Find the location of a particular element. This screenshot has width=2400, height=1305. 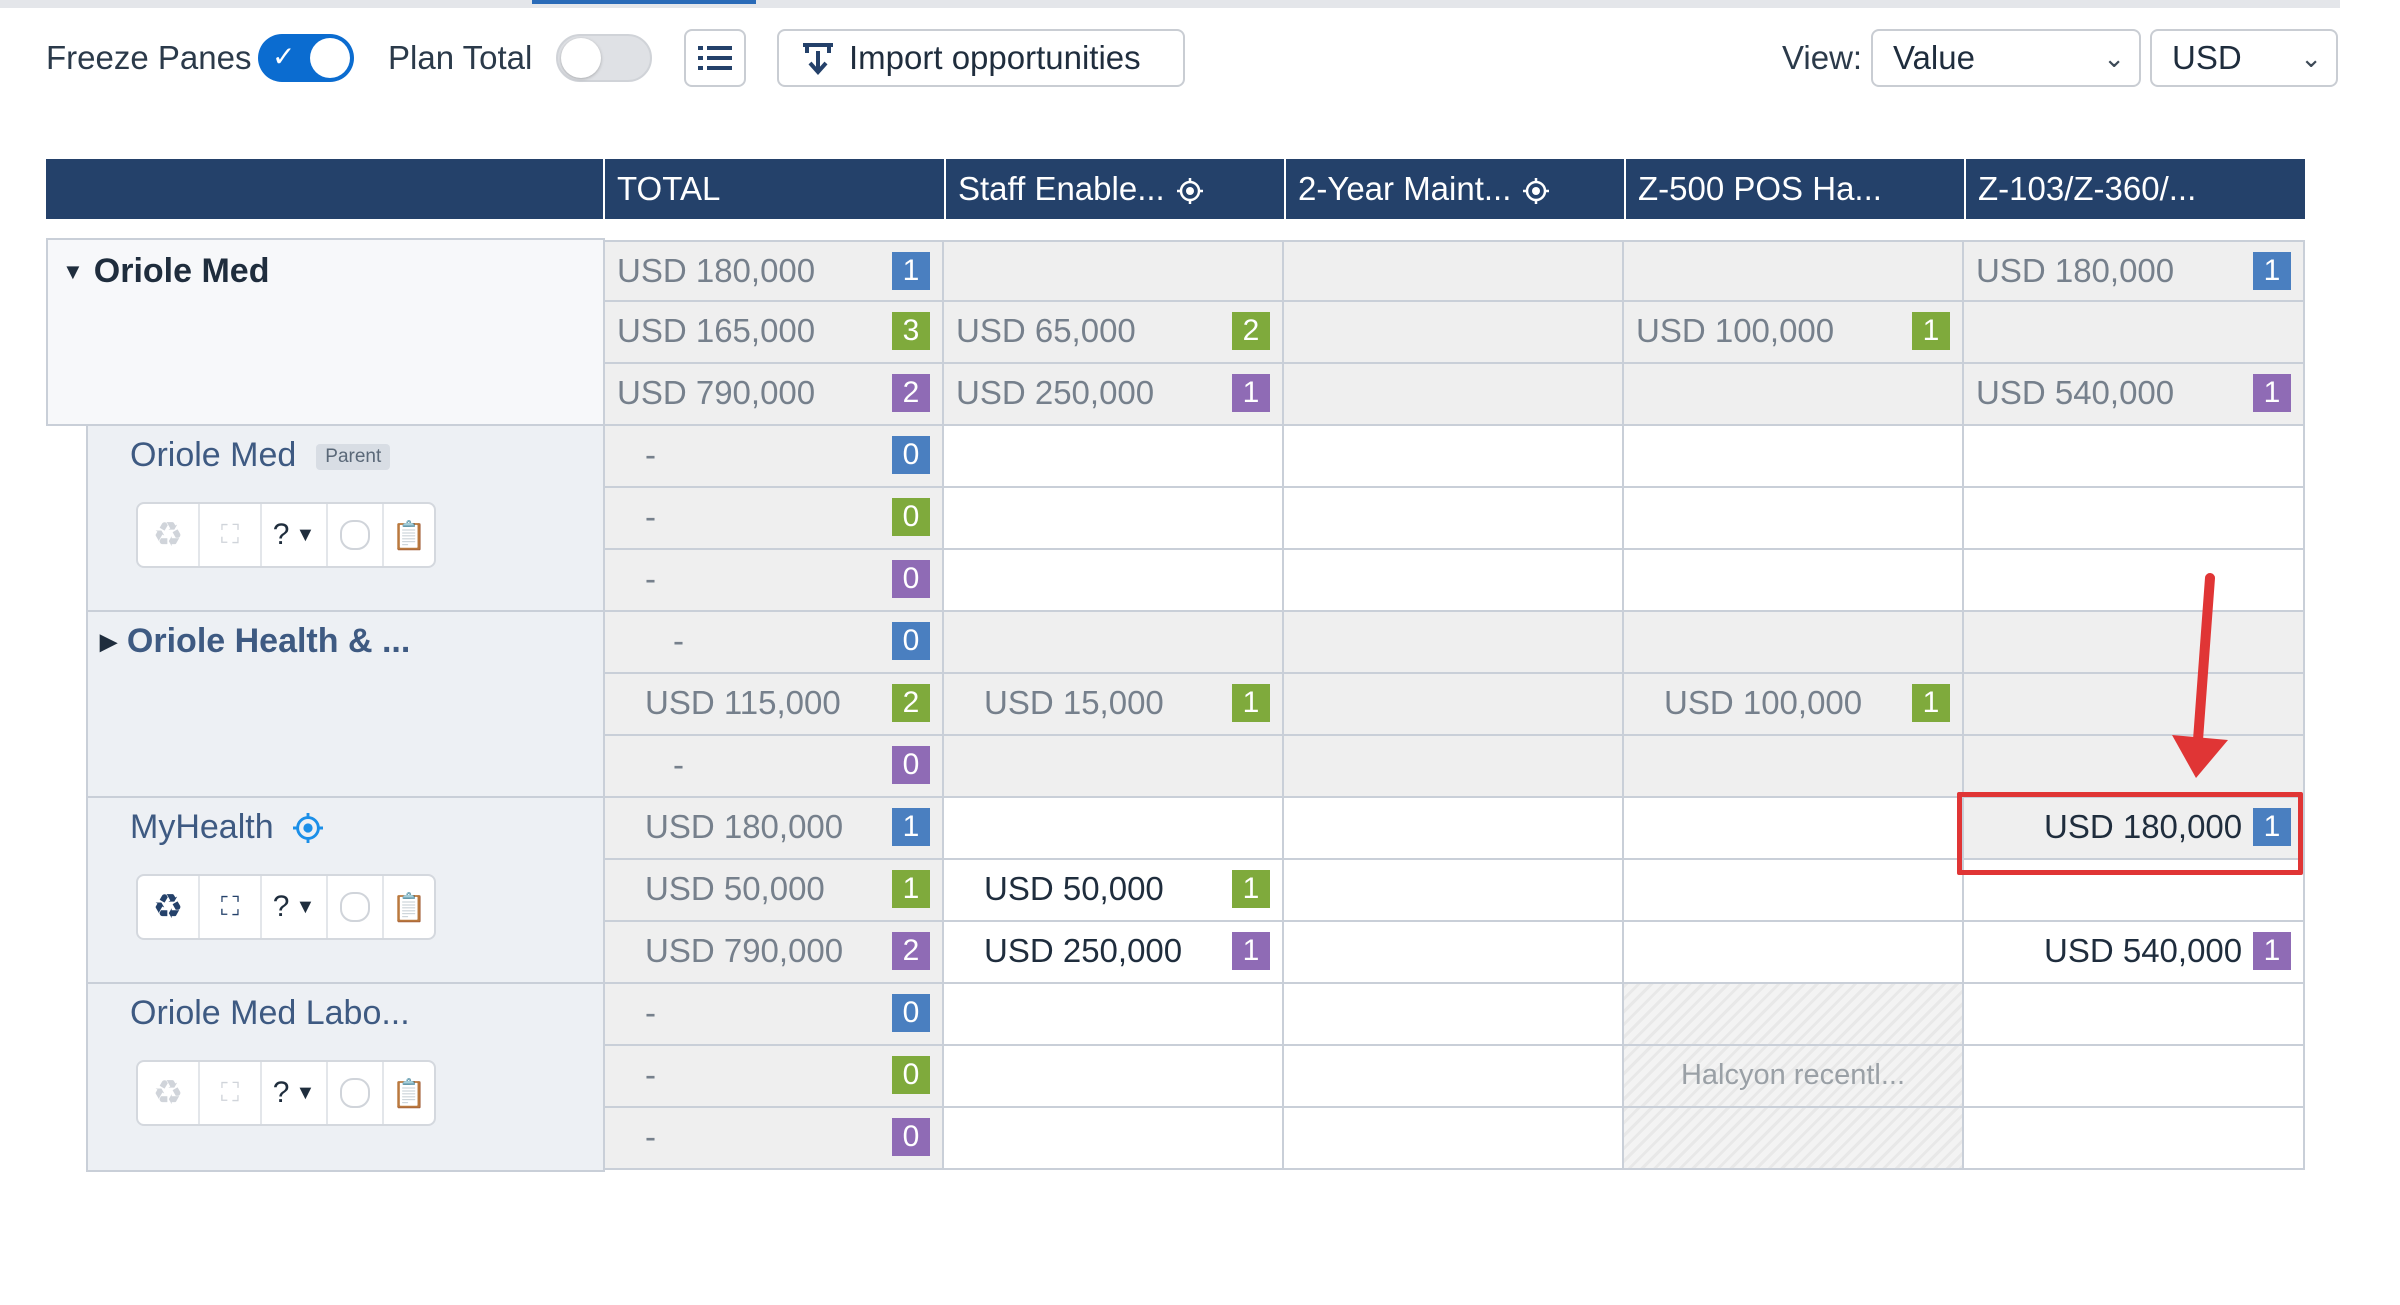

cell-value: USD 50,000 is located at coordinates (735, 888).